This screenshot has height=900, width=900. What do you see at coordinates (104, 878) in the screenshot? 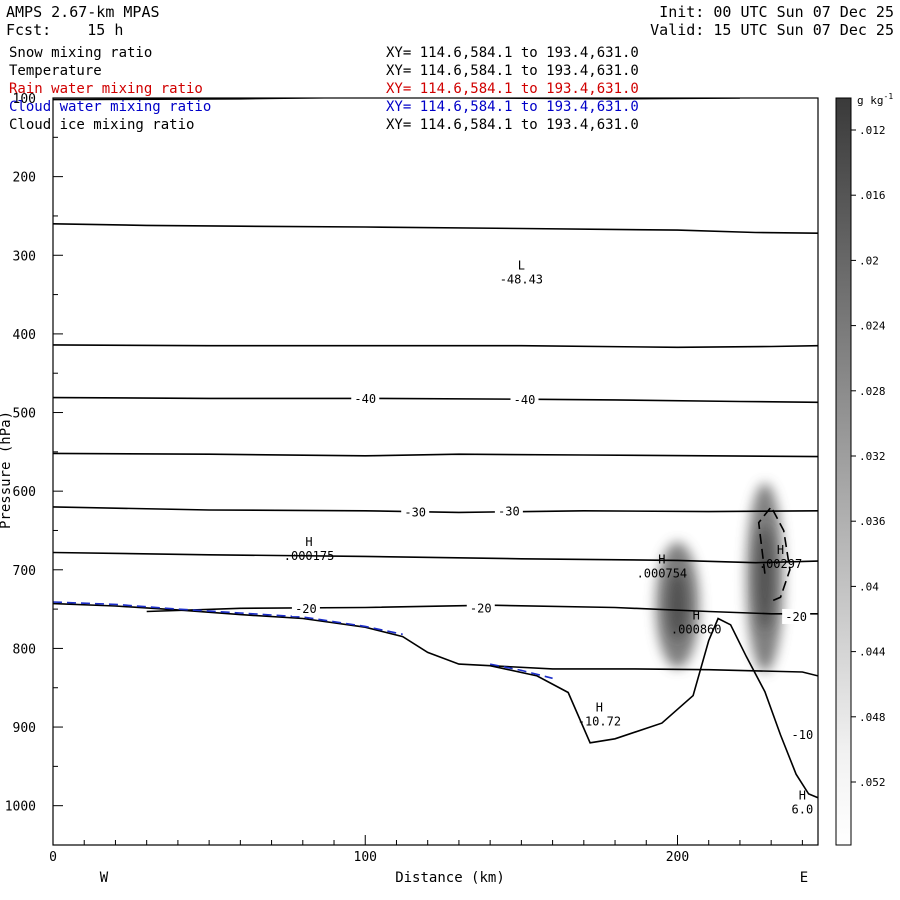
I see `west-label: W` at bounding box center [104, 878].